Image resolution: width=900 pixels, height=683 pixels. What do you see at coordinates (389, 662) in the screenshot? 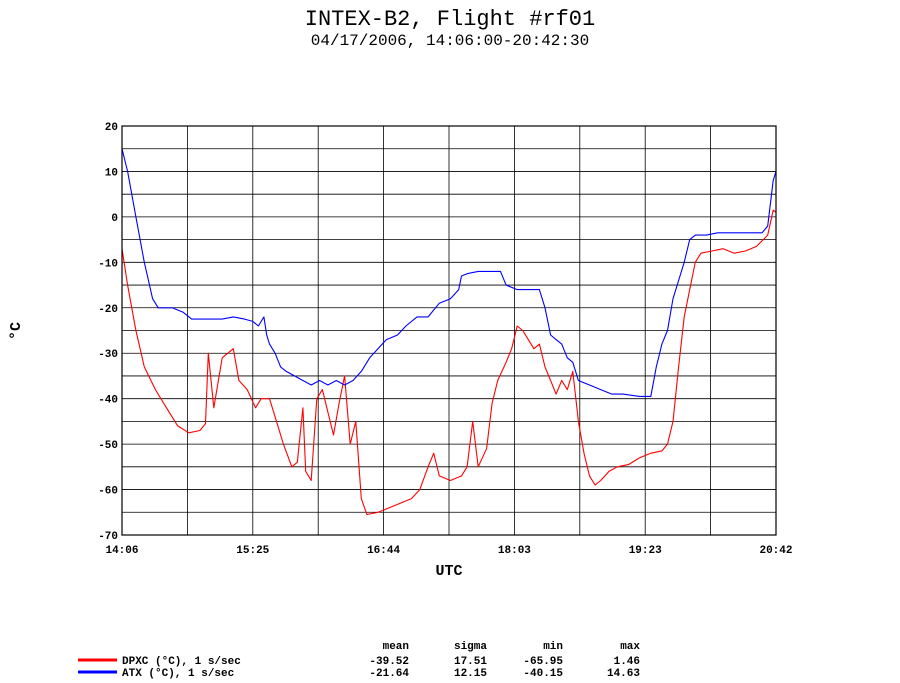
I see `stats-dpxc-mean: -39.52` at bounding box center [389, 662].